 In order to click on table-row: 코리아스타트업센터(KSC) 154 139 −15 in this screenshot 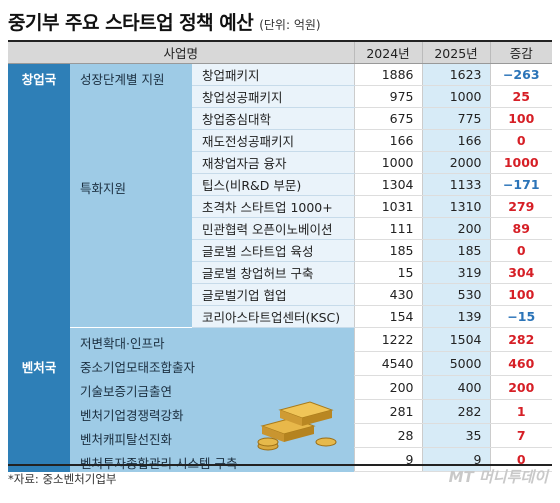, I will do `click(280, 316)`.